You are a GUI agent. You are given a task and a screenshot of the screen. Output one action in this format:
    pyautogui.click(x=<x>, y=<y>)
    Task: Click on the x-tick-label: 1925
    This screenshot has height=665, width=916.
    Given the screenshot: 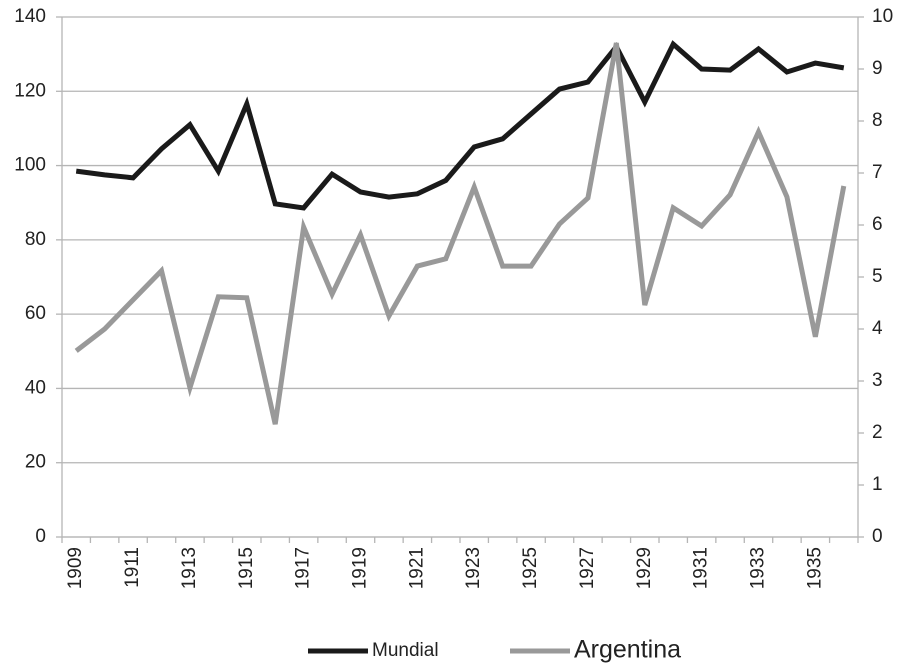 What is the action you would take?
    pyautogui.click(x=530, y=568)
    